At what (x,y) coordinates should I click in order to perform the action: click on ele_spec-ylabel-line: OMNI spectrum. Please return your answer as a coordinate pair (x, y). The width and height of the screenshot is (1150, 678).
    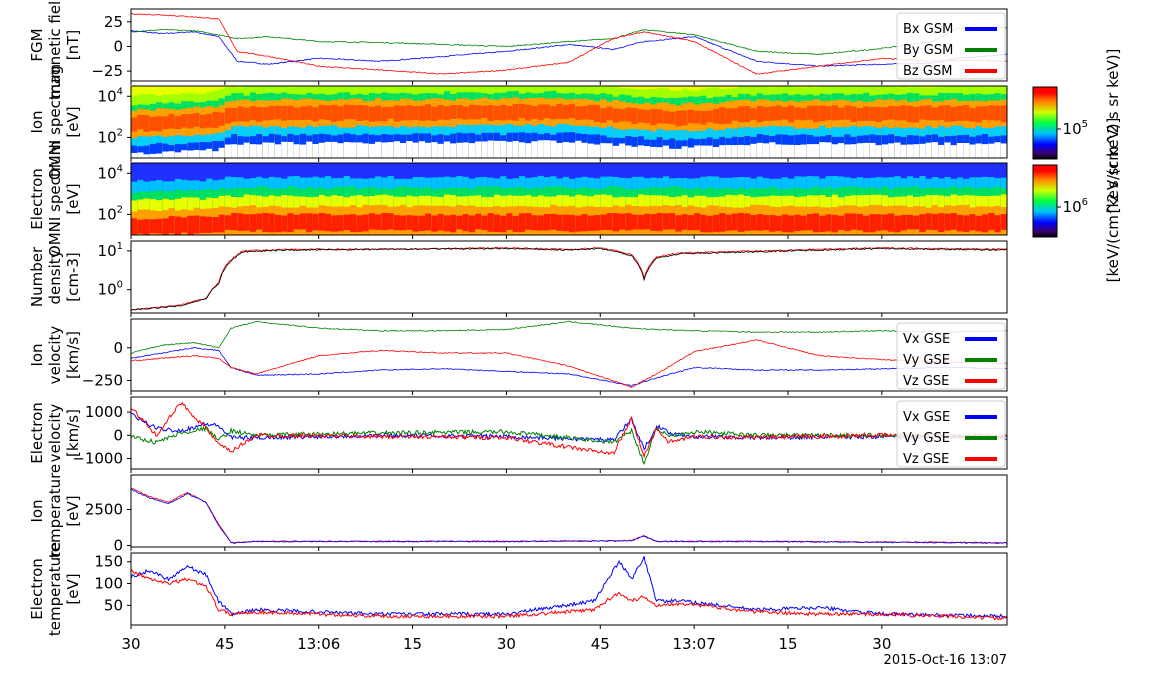
    Looking at the image, I should click on (55, 199).